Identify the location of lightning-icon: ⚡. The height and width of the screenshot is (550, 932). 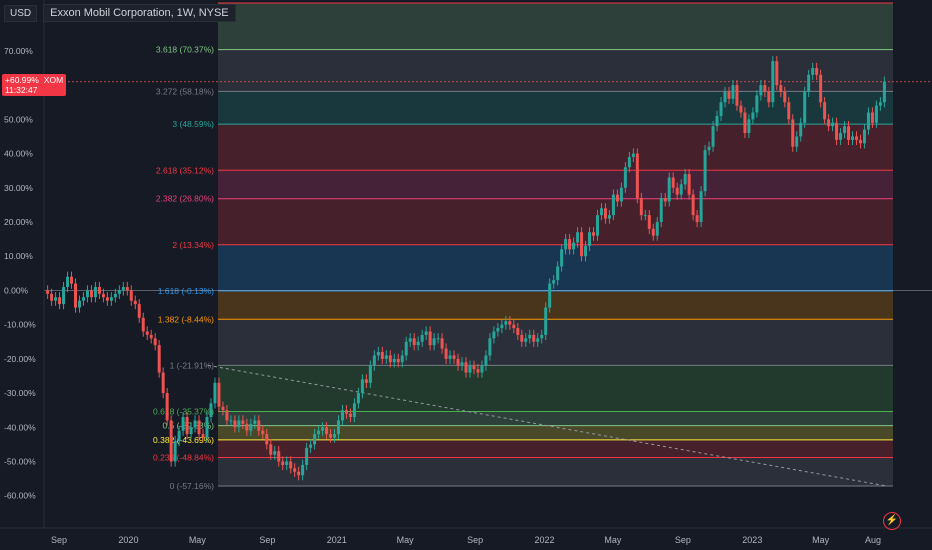
(892, 521).